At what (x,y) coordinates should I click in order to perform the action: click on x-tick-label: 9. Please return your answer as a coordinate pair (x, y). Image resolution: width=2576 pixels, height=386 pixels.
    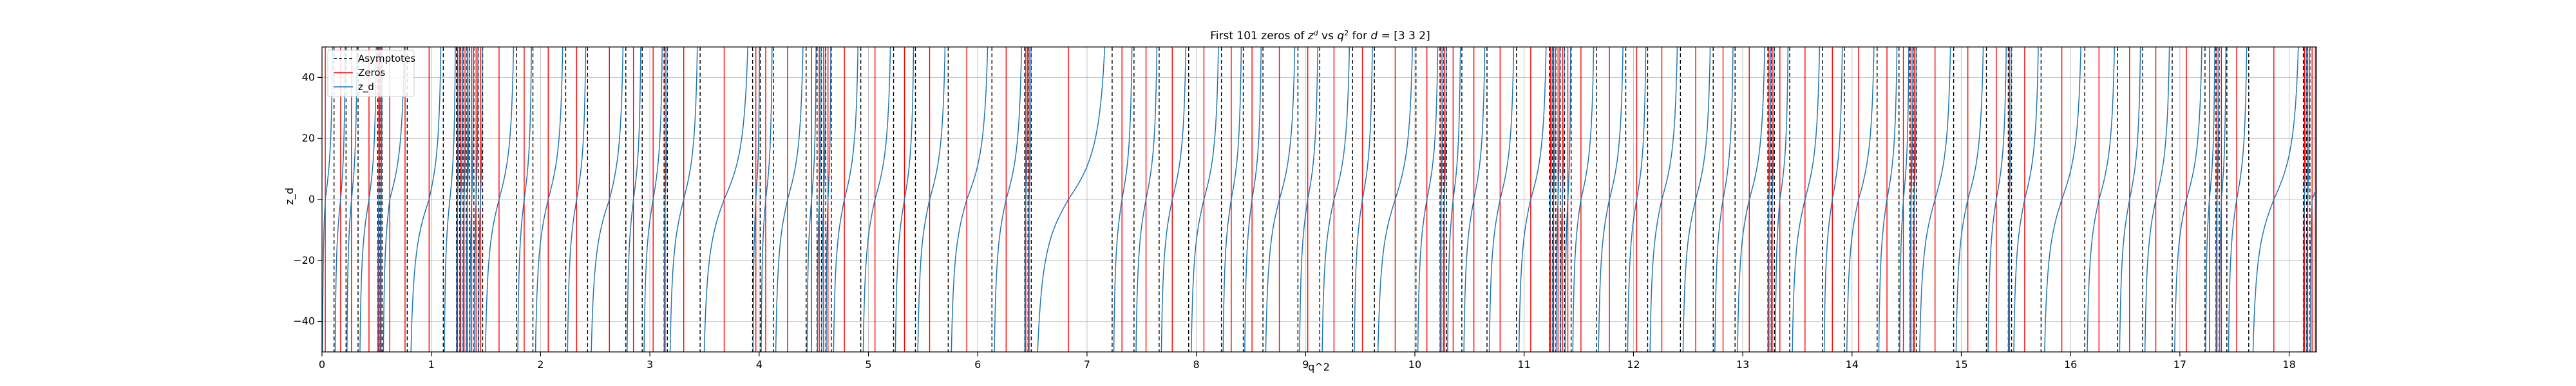
    Looking at the image, I should click on (1305, 364).